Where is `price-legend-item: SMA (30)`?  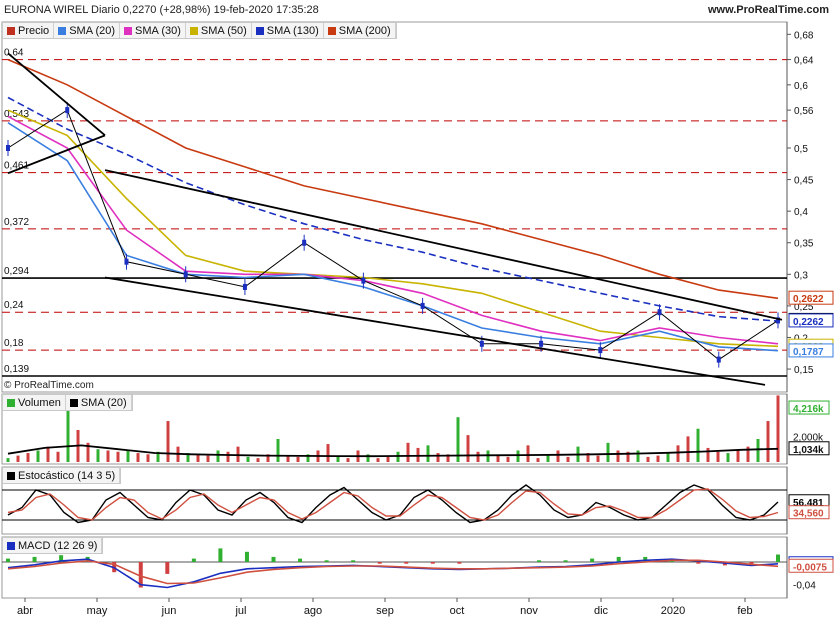
price-legend-item: SMA (30) is located at coordinates (153, 30).